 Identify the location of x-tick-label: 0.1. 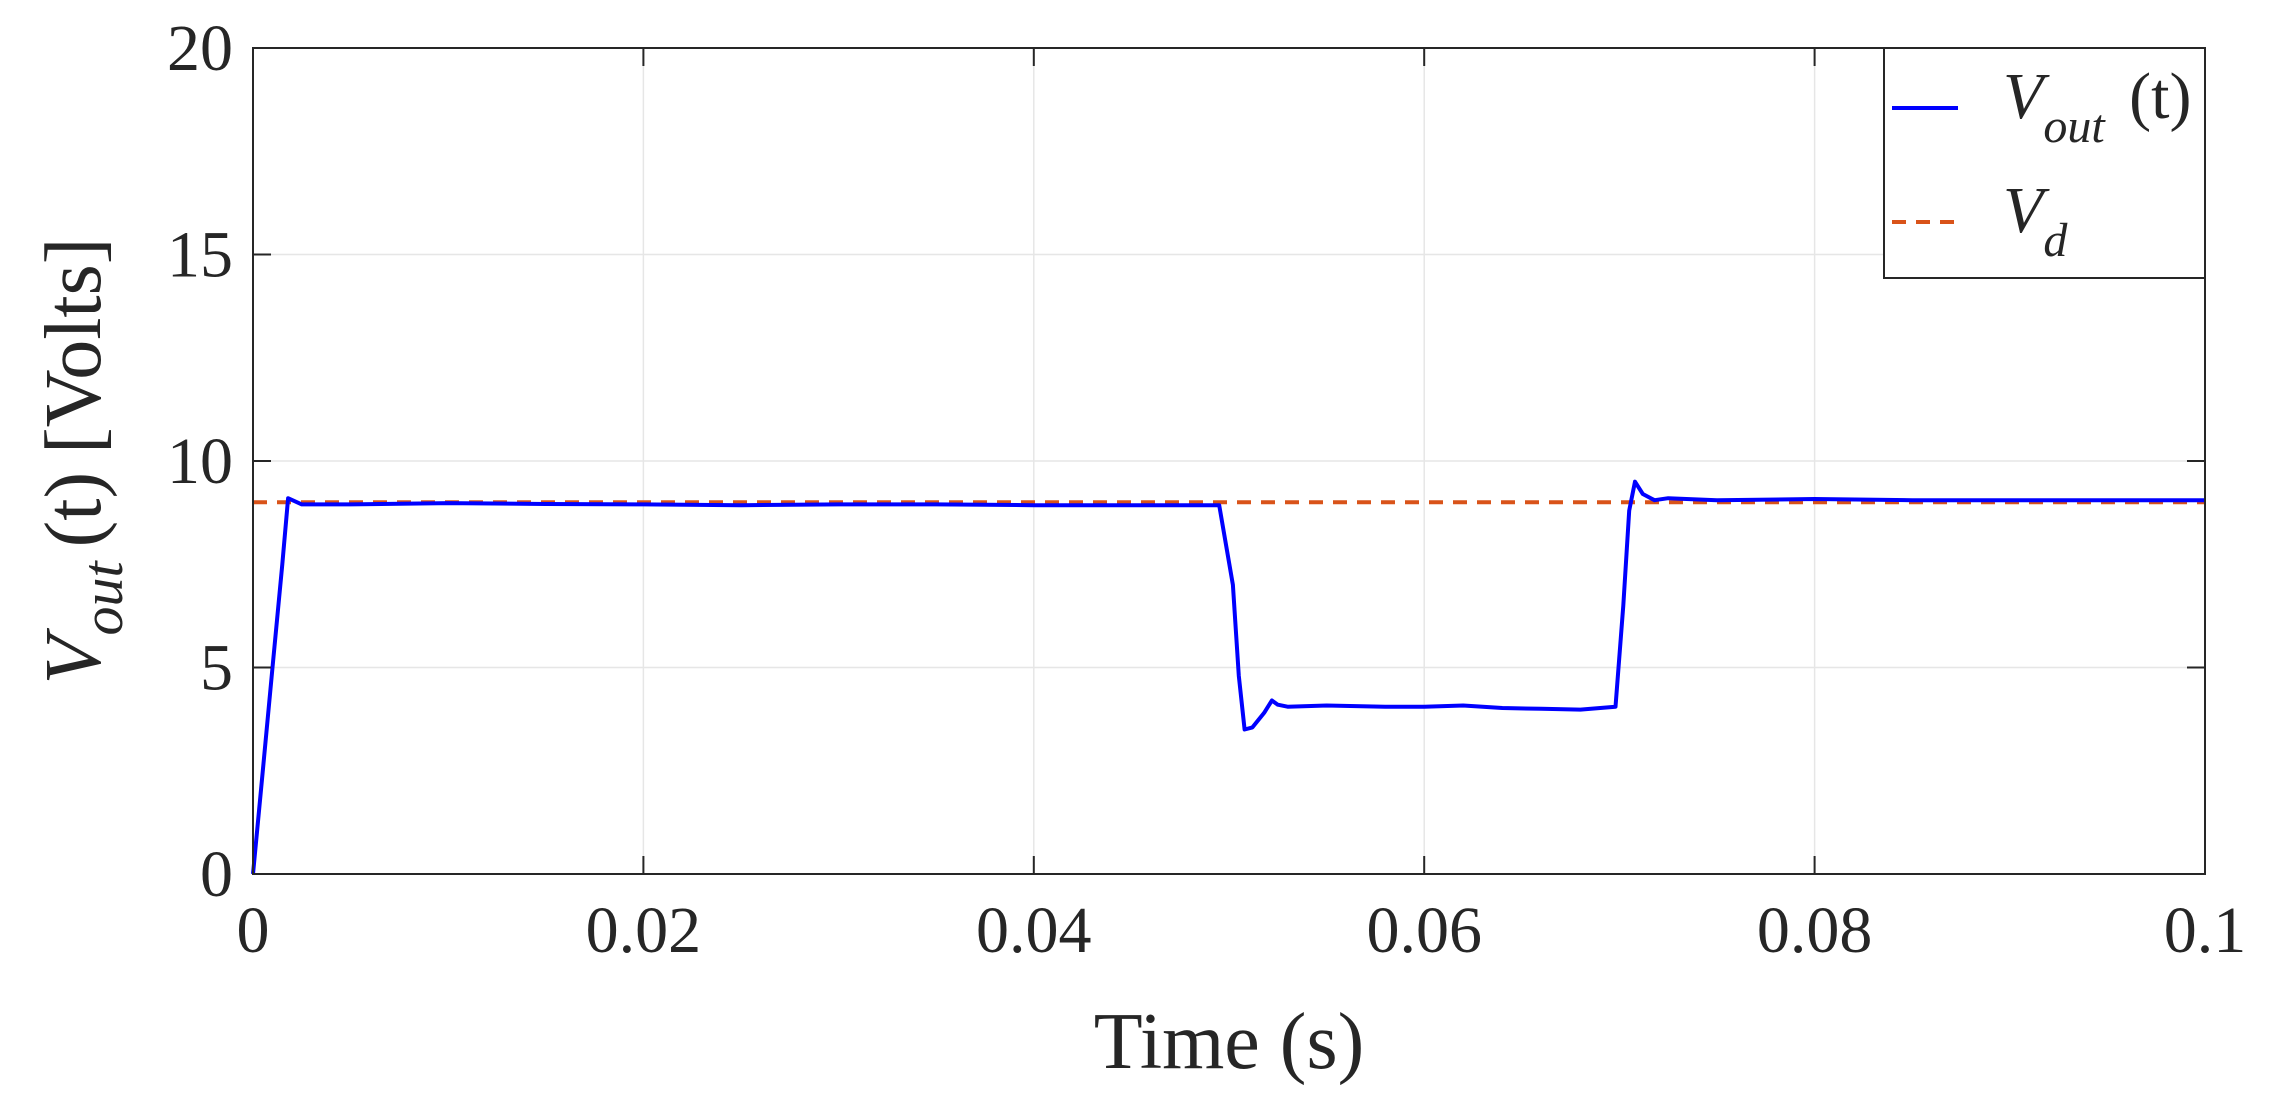
(2205, 930).